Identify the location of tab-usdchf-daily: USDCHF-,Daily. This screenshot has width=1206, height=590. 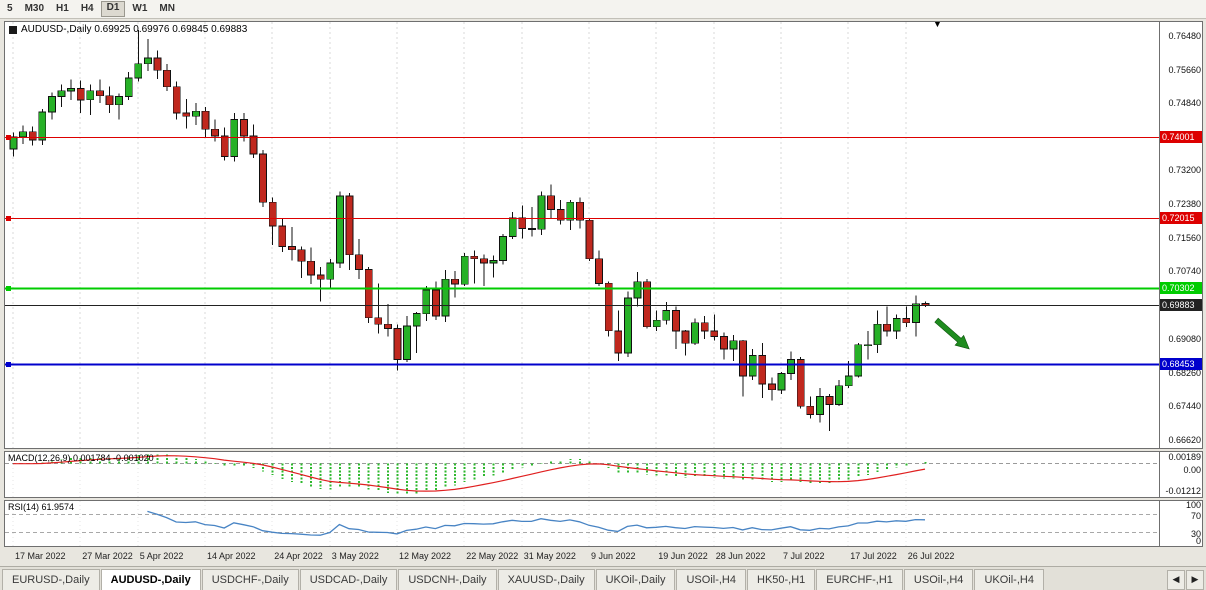
(250, 579).